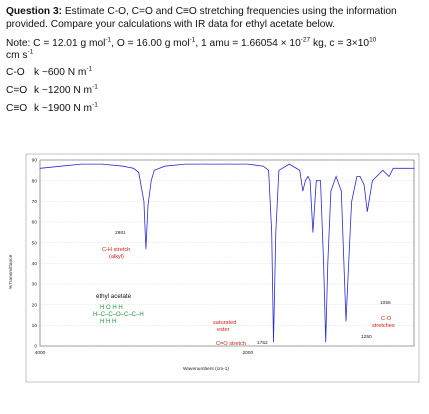 The width and height of the screenshot is (429, 414). What do you see at coordinates (206, 369) in the screenshot?
I see `x-axis-label: Wavenumbers (cm-1)` at bounding box center [206, 369].